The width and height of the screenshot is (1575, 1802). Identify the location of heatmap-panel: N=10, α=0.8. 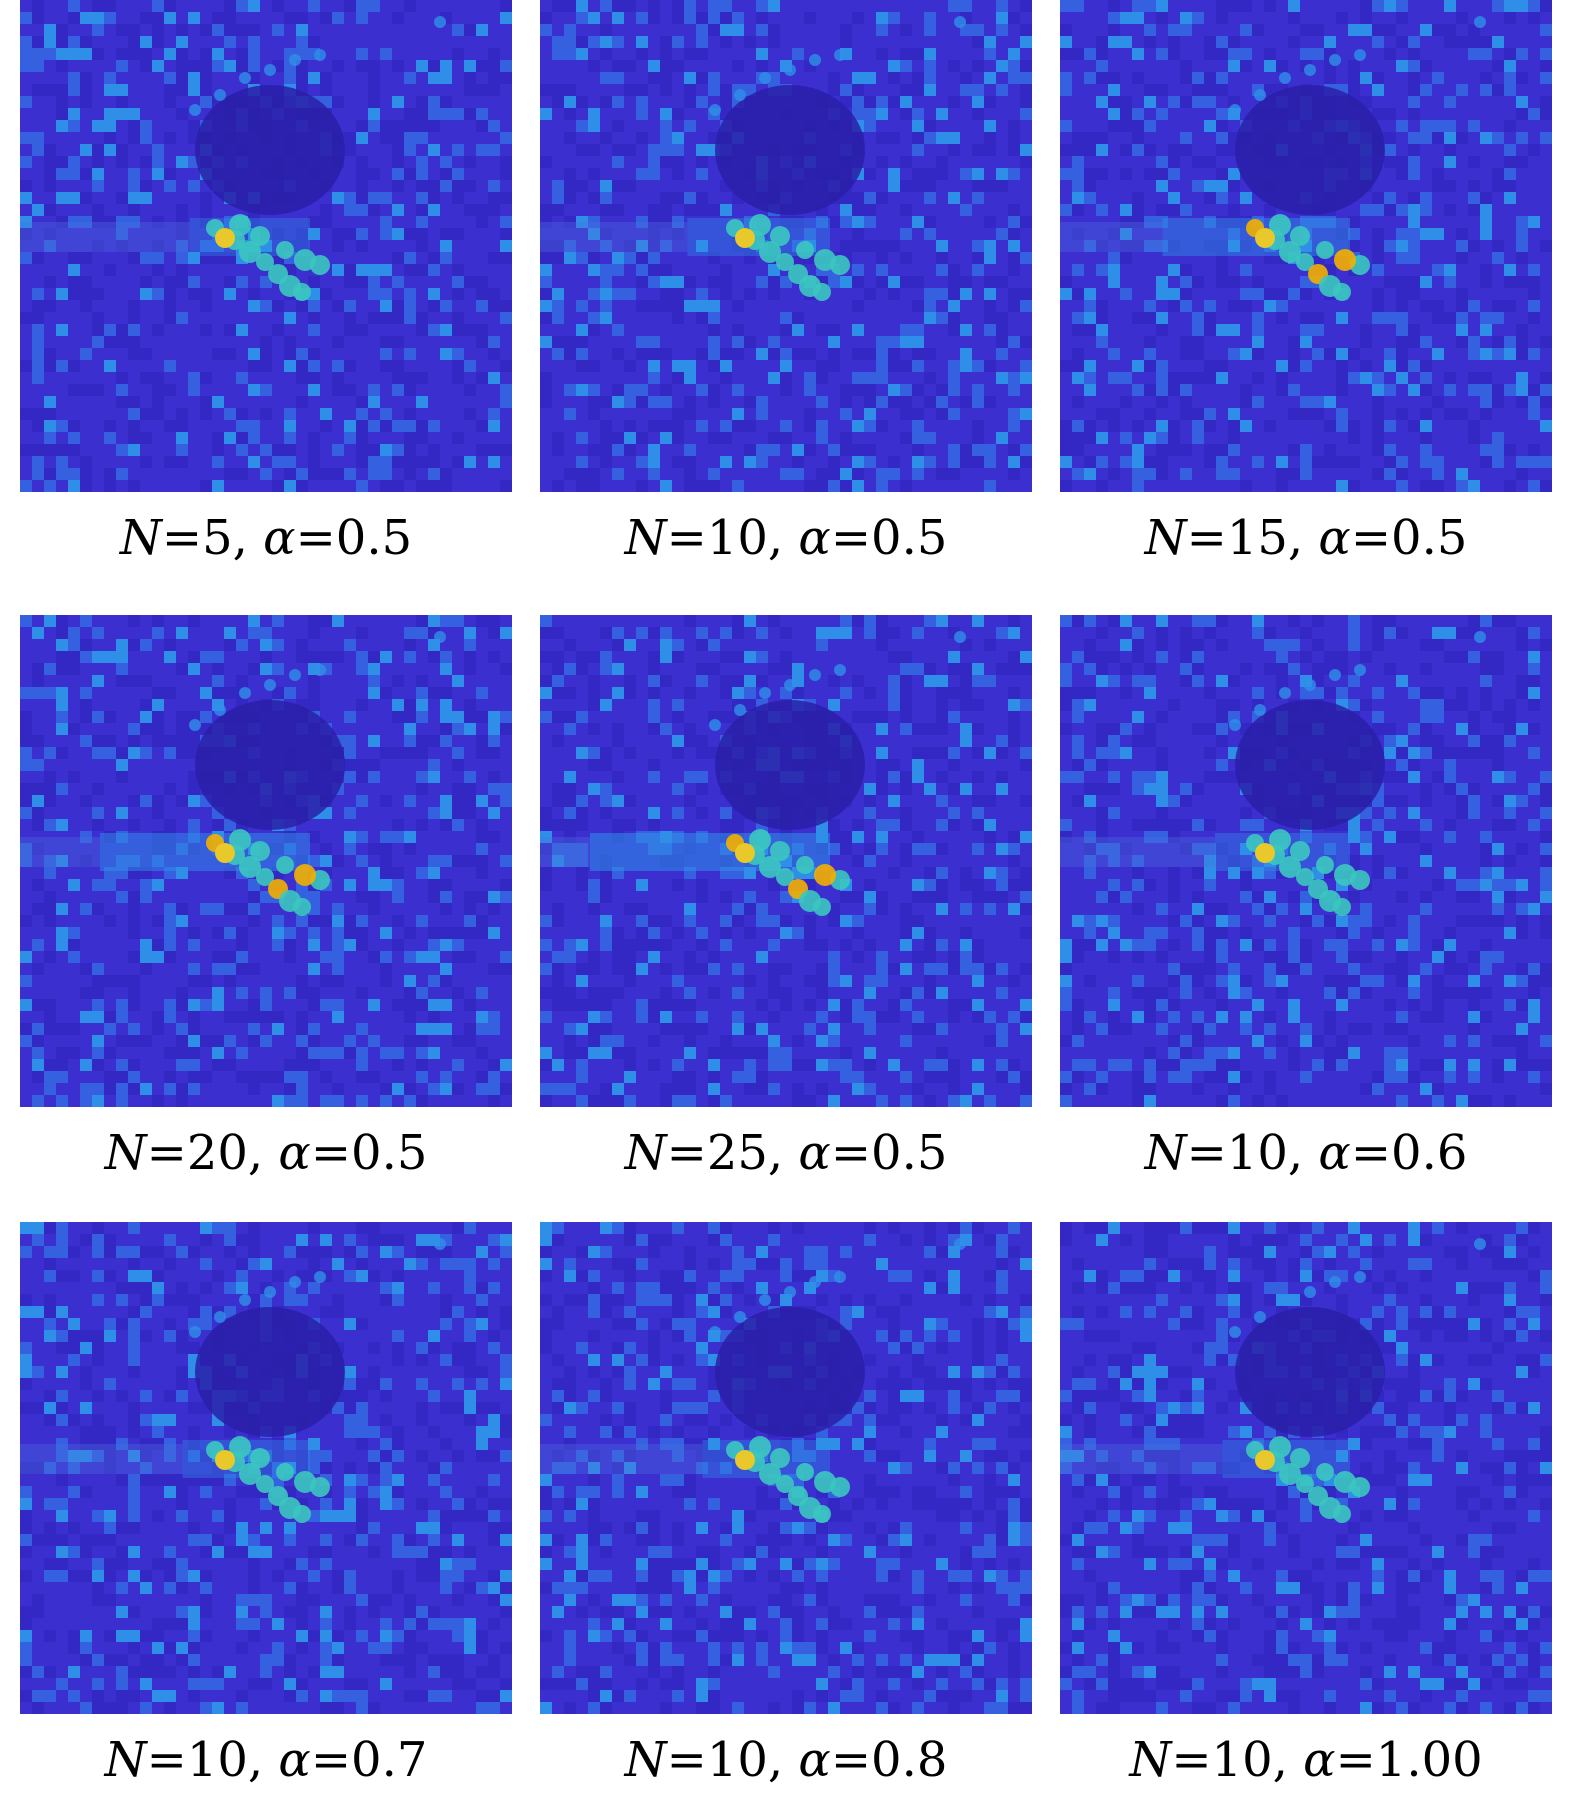
(786, 1505).